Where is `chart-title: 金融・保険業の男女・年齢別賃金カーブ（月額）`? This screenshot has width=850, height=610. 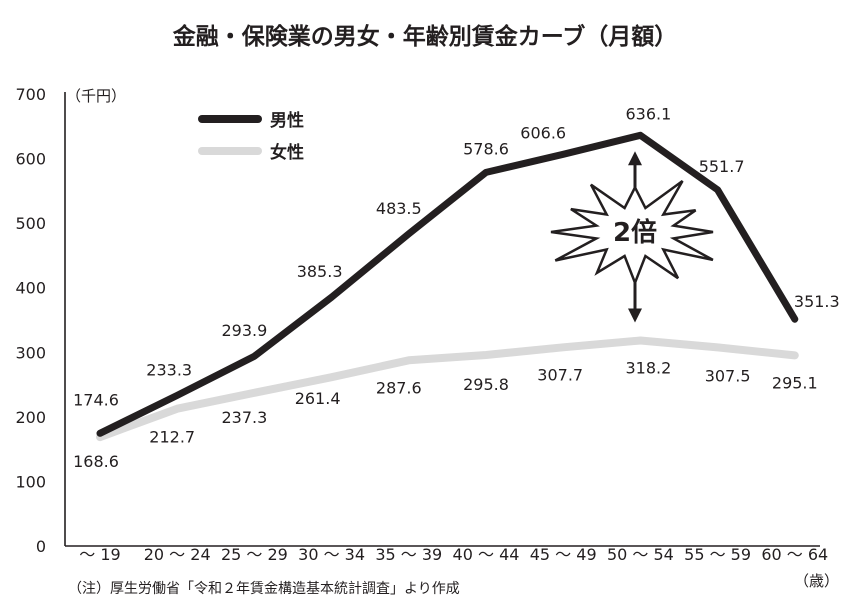
chart-title: 金融・保険業の男女・年齢別賃金カーブ（月額） is located at coordinates (425, 36).